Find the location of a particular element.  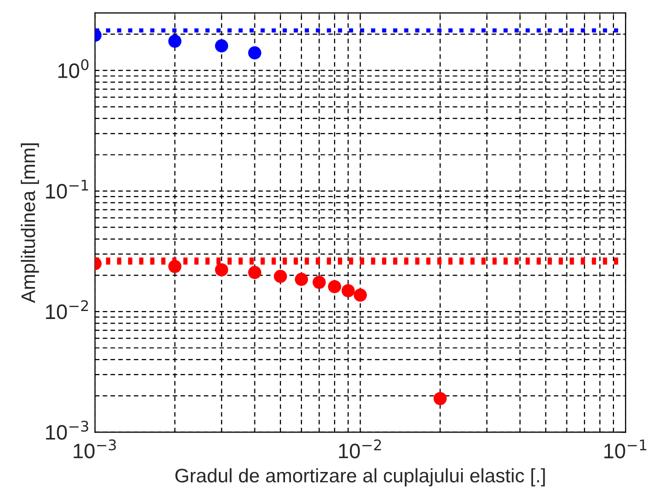

y-axis-title: Amplitudinea [mm] is located at coordinates (29, 223).